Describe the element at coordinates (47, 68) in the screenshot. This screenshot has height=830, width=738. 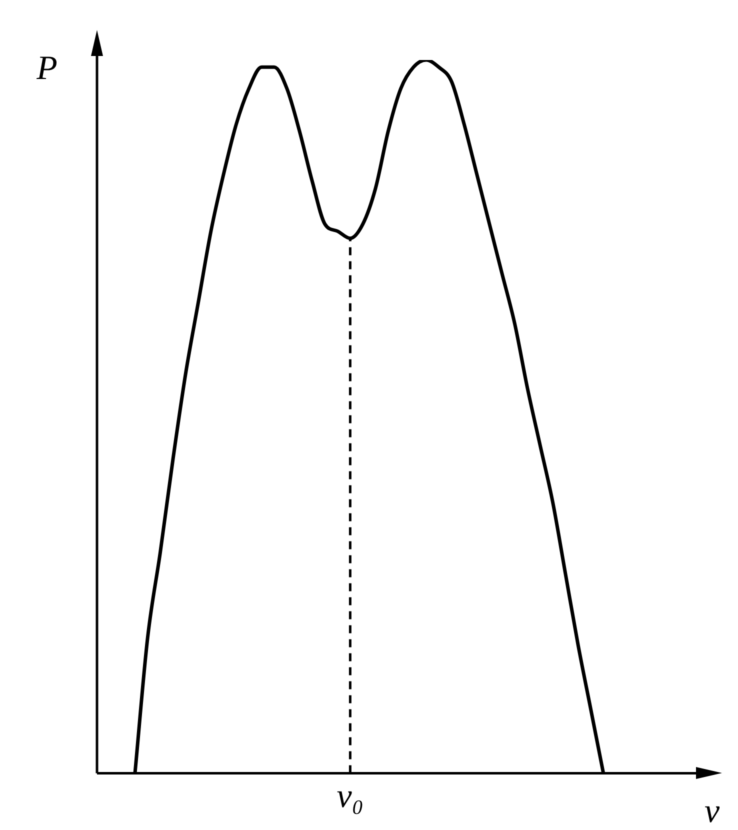
I see `y-axis-title: P` at that location.